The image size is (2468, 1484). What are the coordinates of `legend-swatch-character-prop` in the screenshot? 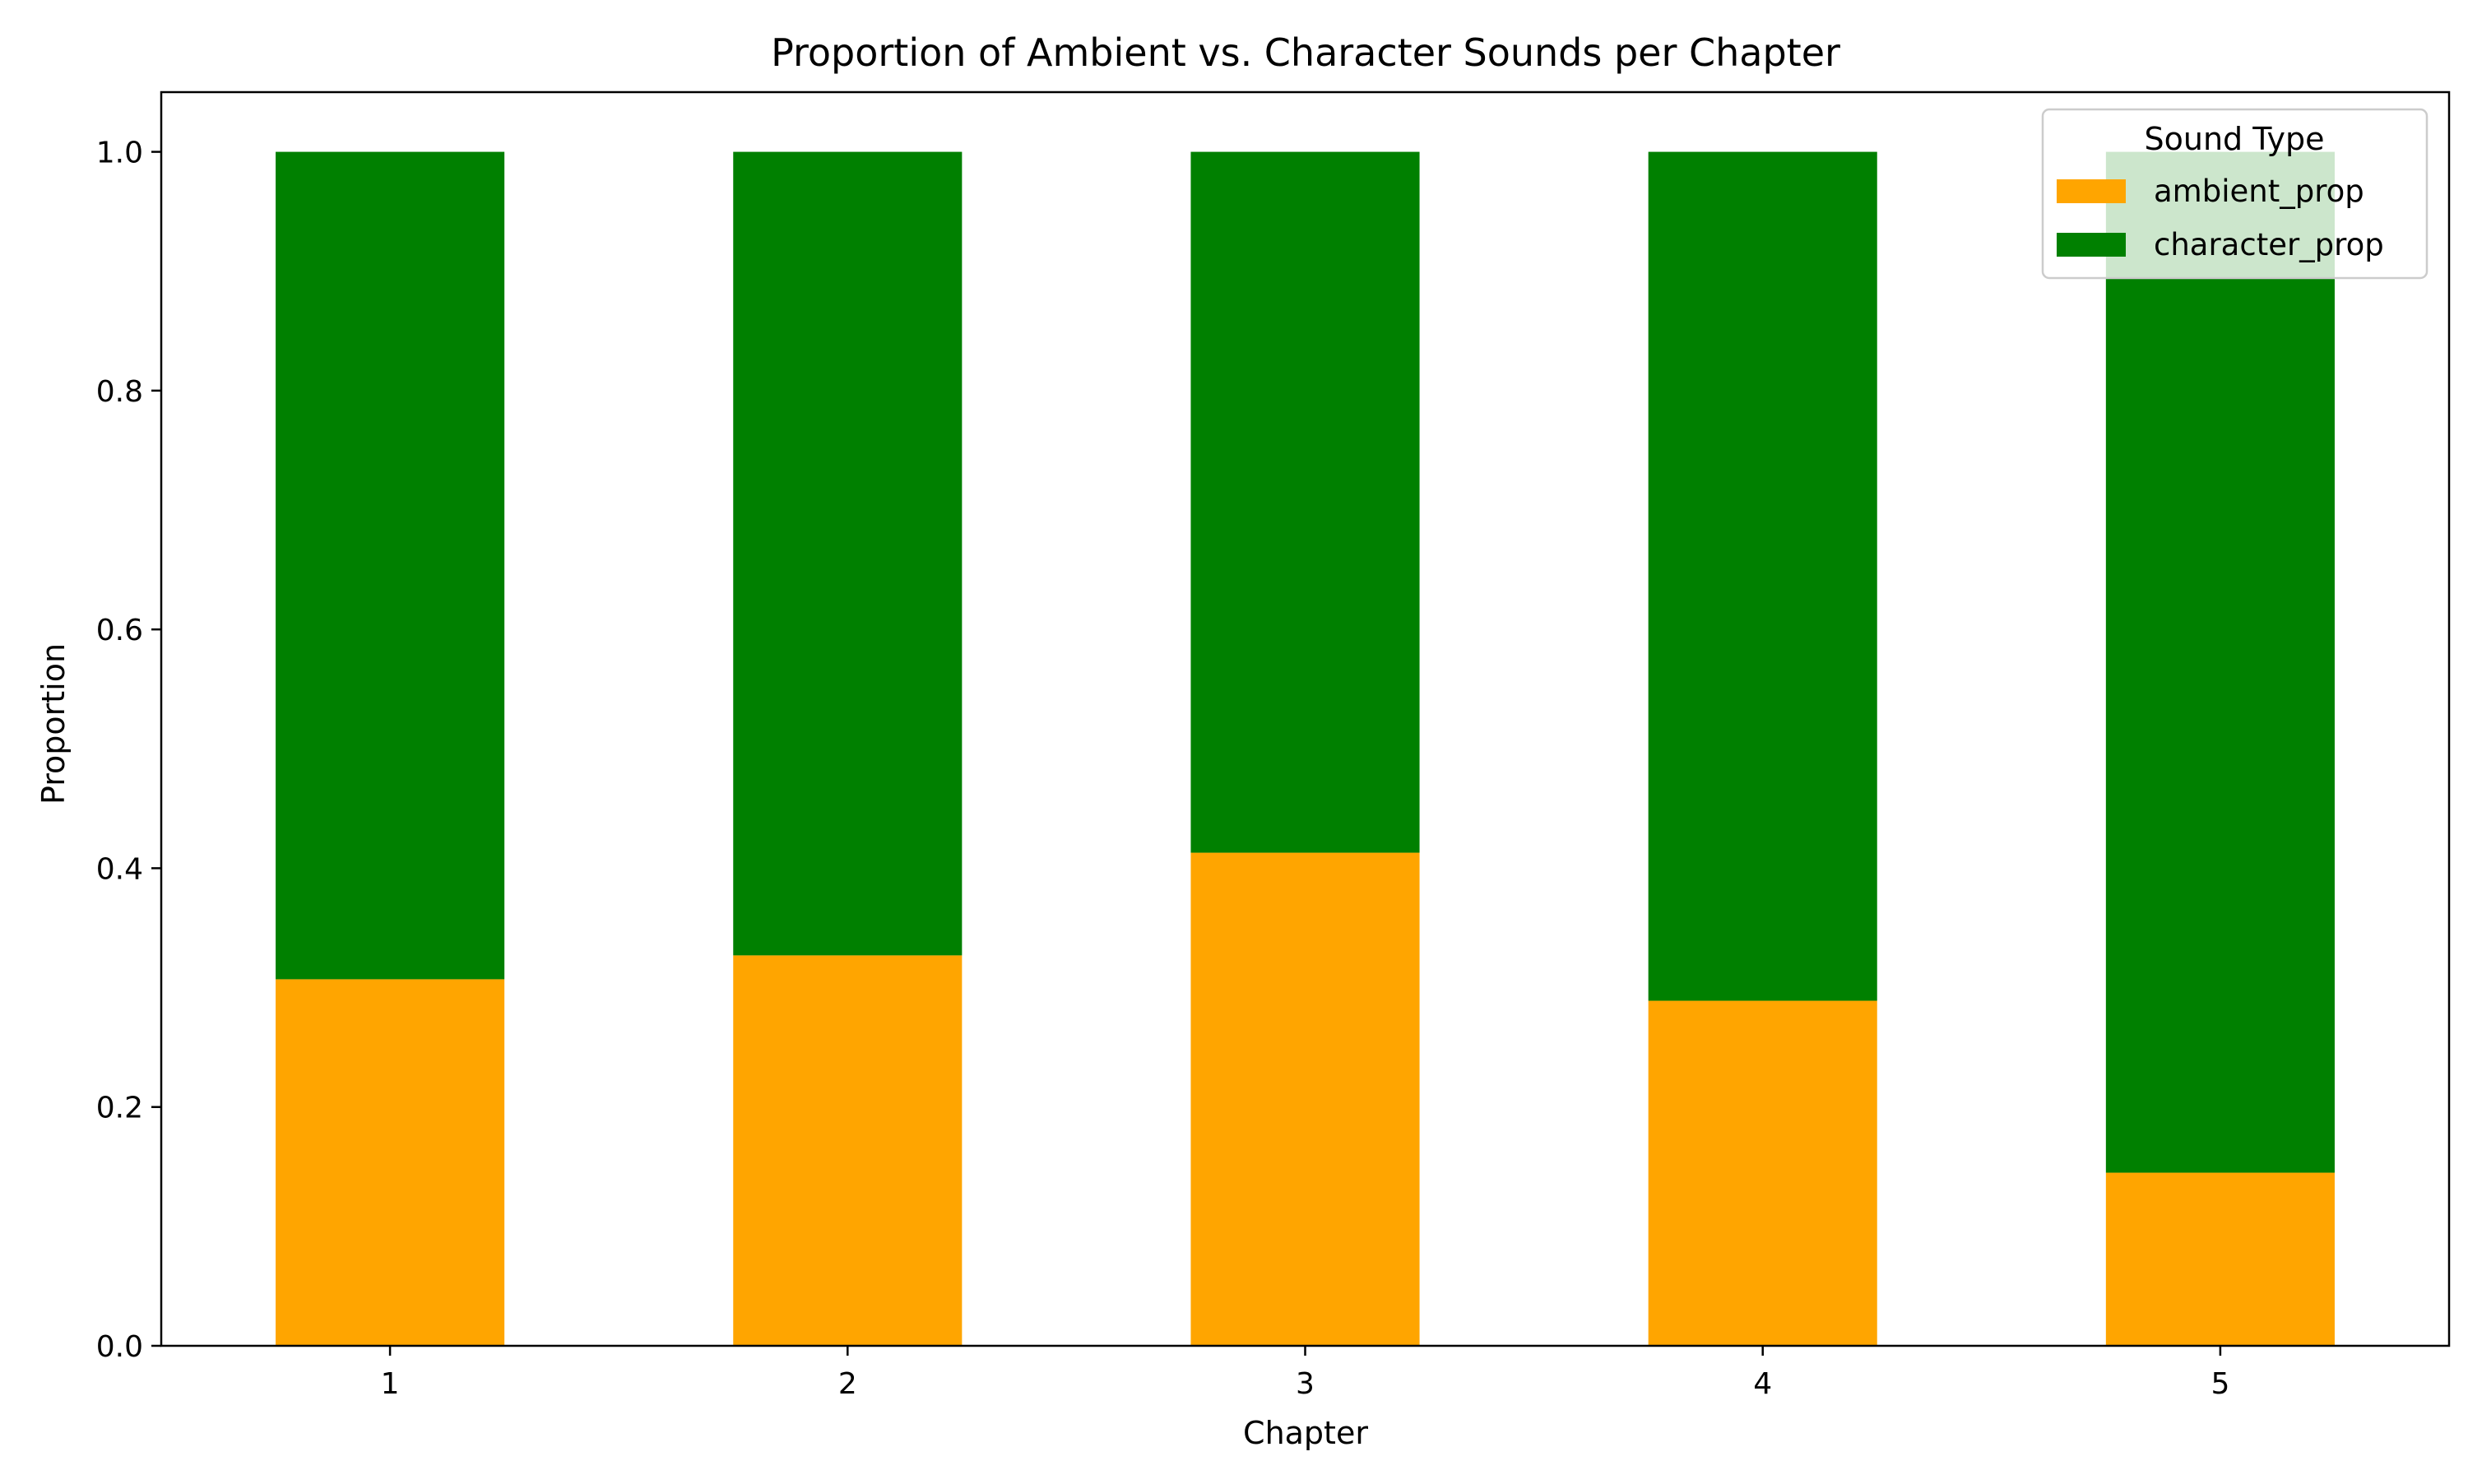 It's located at (2091, 245).